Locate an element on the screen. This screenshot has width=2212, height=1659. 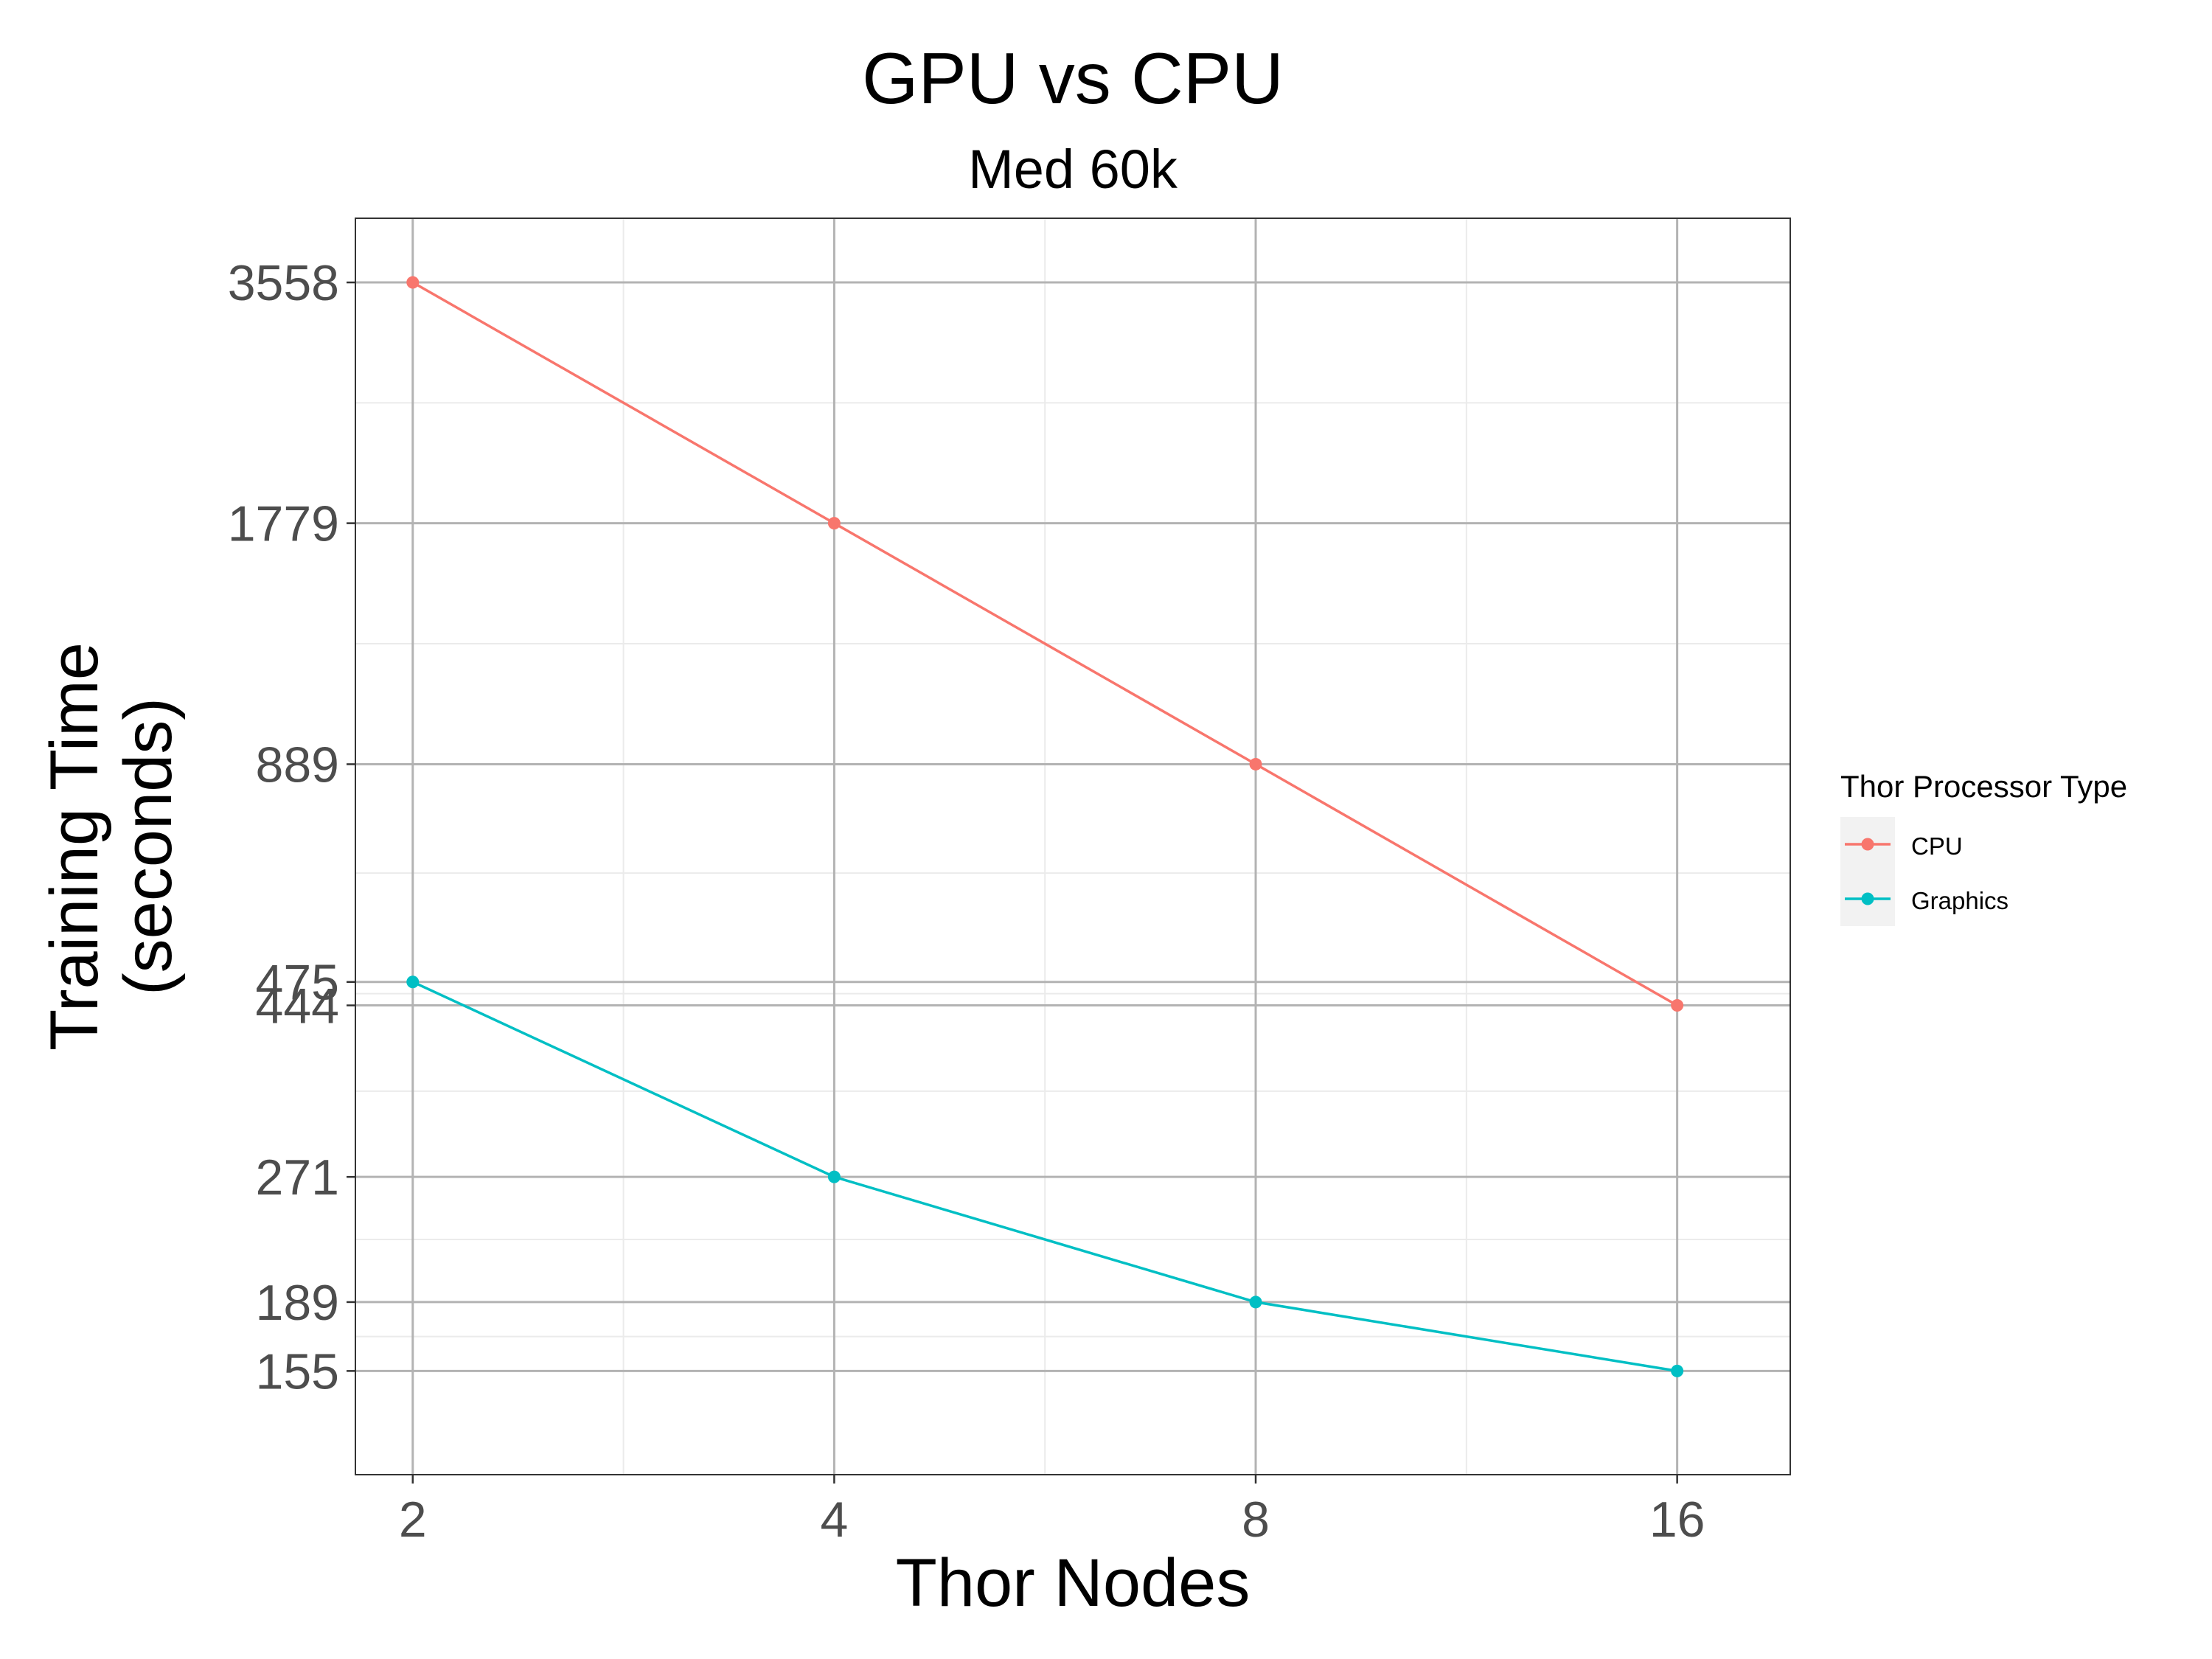
legend: Thor Processor Type CPU Graphics is located at coordinates (1983, 847).